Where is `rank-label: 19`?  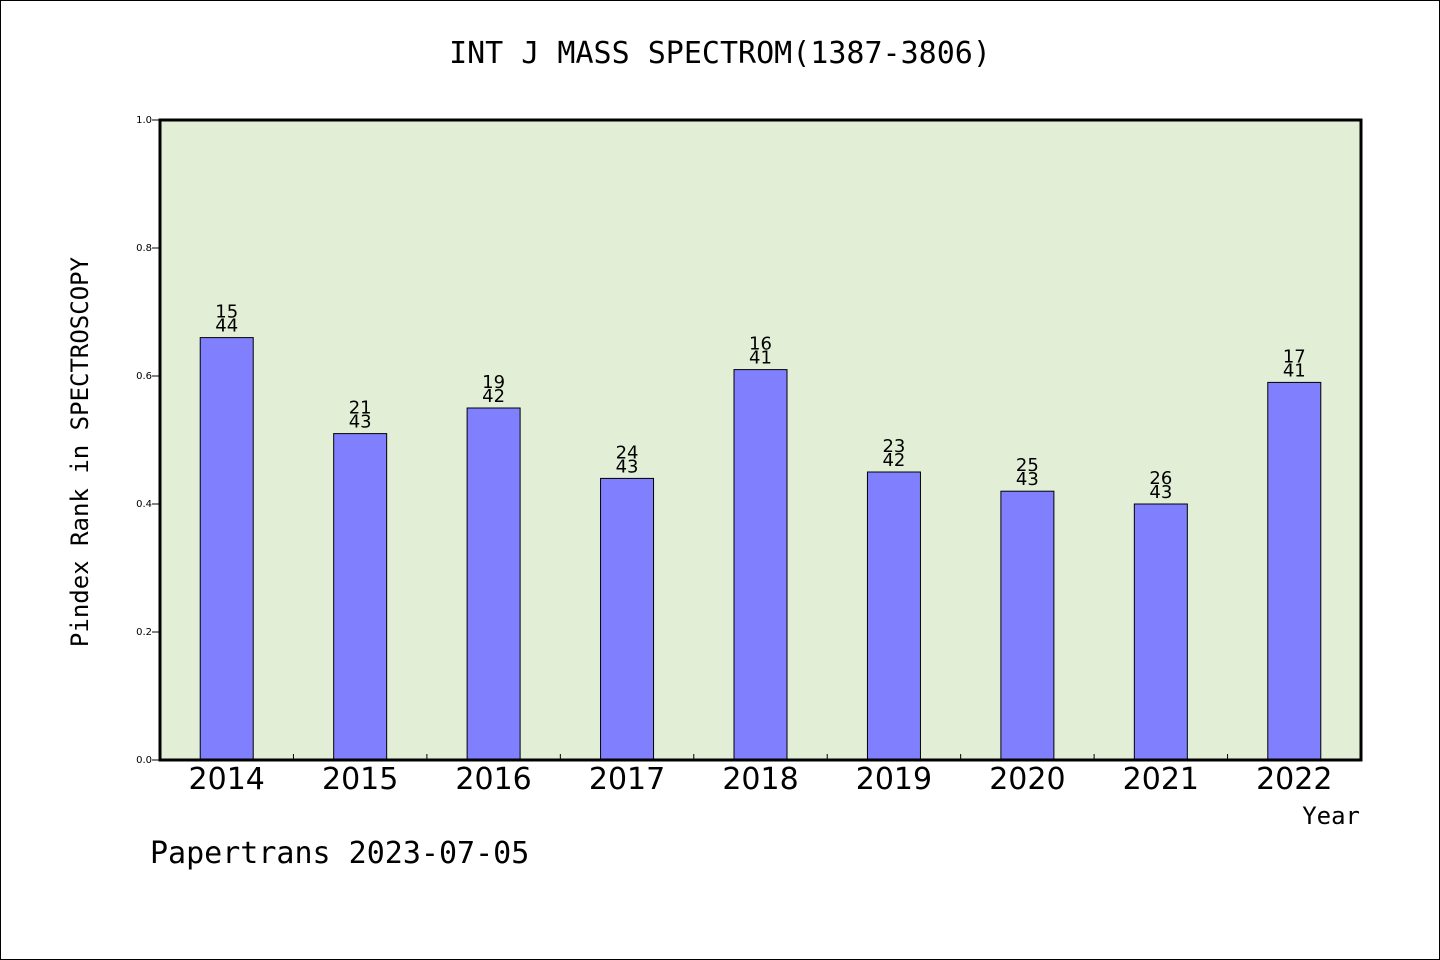
rank-label: 19 is located at coordinates (493, 382).